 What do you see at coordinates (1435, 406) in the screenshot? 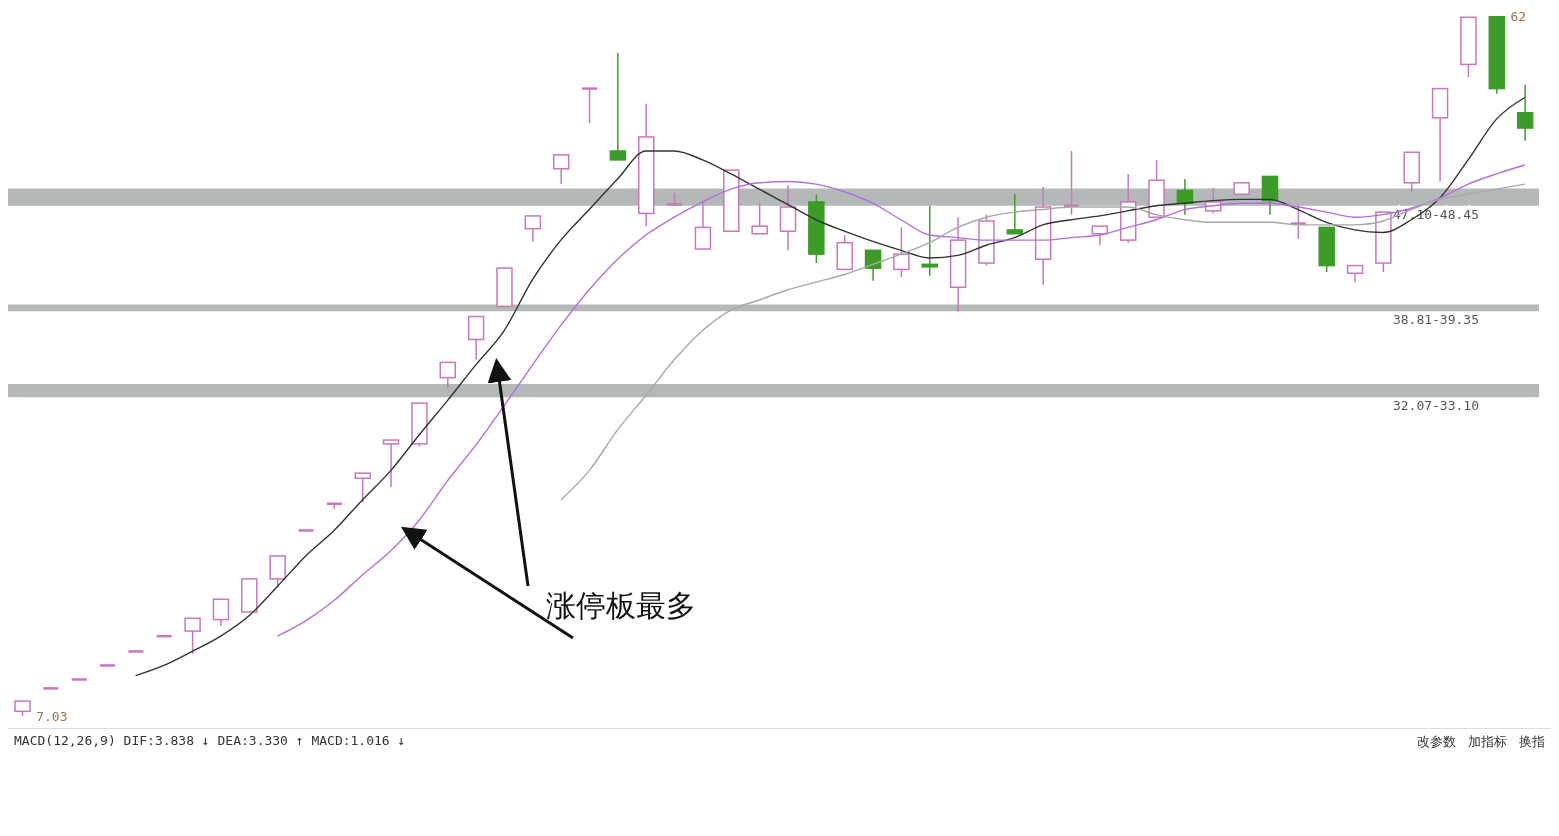
I see `band-label: 32.07-33.10` at bounding box center [1435, 406].